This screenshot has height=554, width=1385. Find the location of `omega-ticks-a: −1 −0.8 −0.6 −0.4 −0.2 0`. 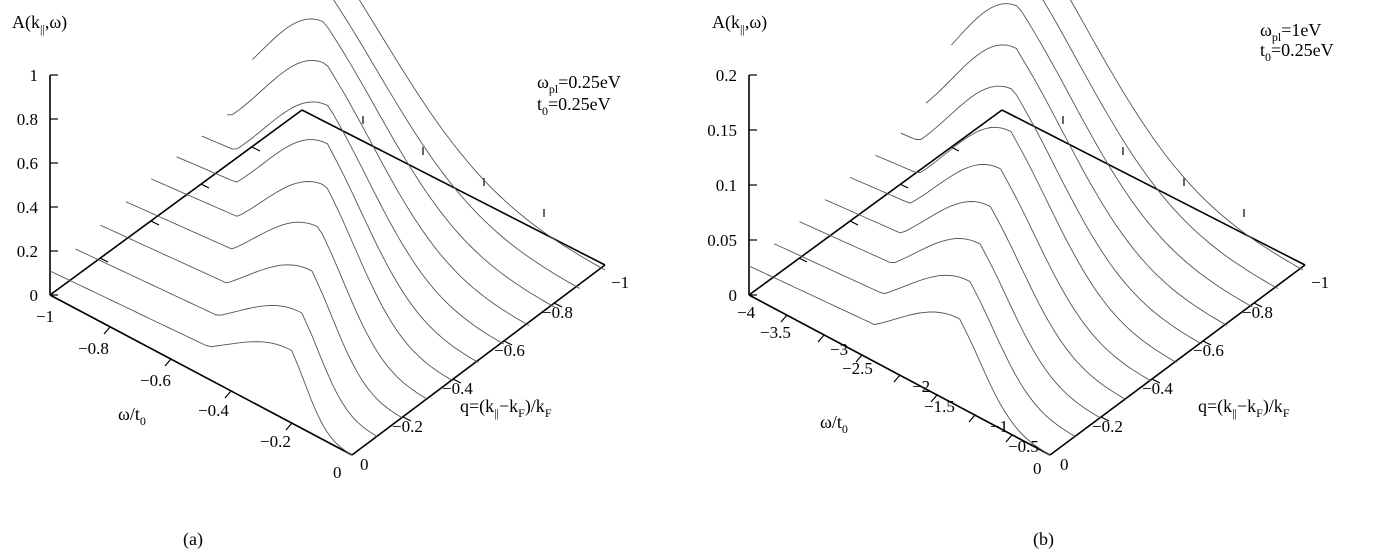

omega-ticks-a: −1 −0.8 −0.6 −0.4 −0.2 0 is located at coordinates (189, 394).